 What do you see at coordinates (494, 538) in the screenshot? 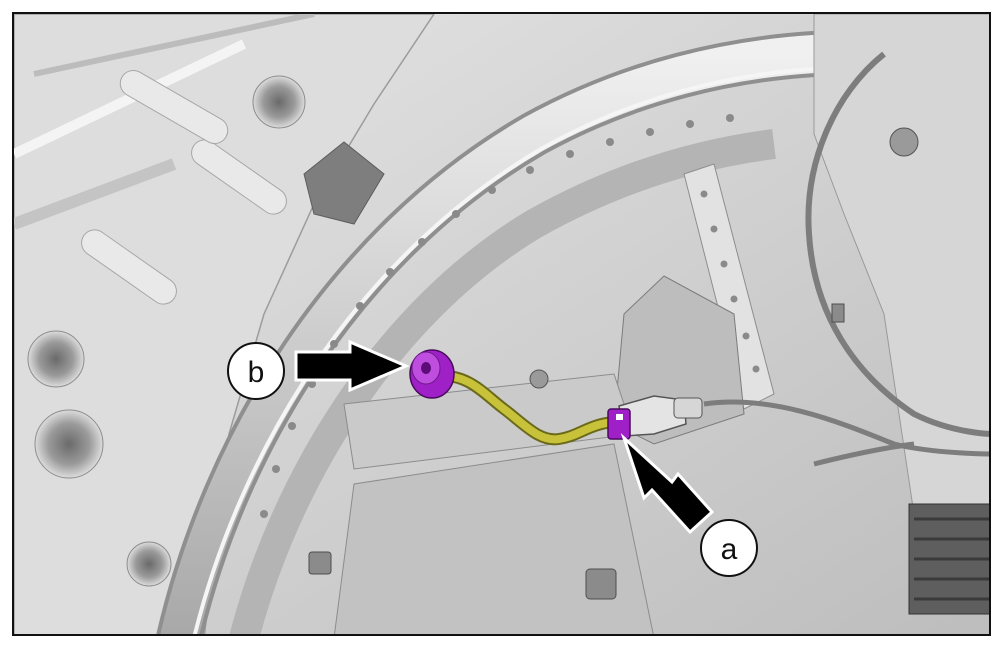
I see `lower-cavity` at bounding box center [494, 538].